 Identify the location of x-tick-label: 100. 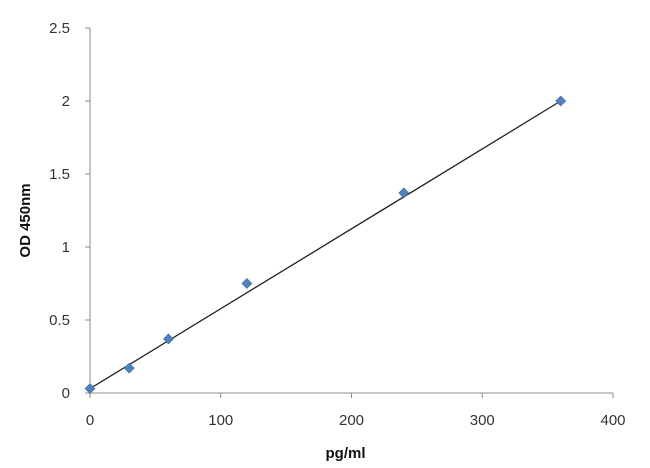
(220, 420).